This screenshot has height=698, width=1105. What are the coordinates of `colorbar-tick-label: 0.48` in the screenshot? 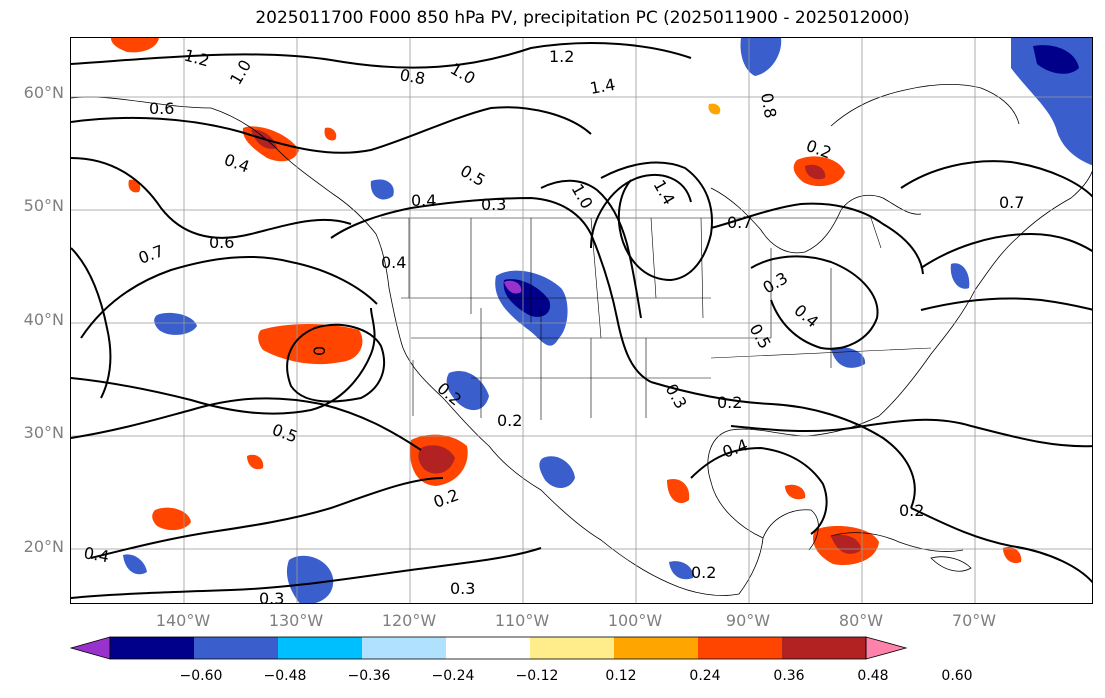 It's located at (873, 676).